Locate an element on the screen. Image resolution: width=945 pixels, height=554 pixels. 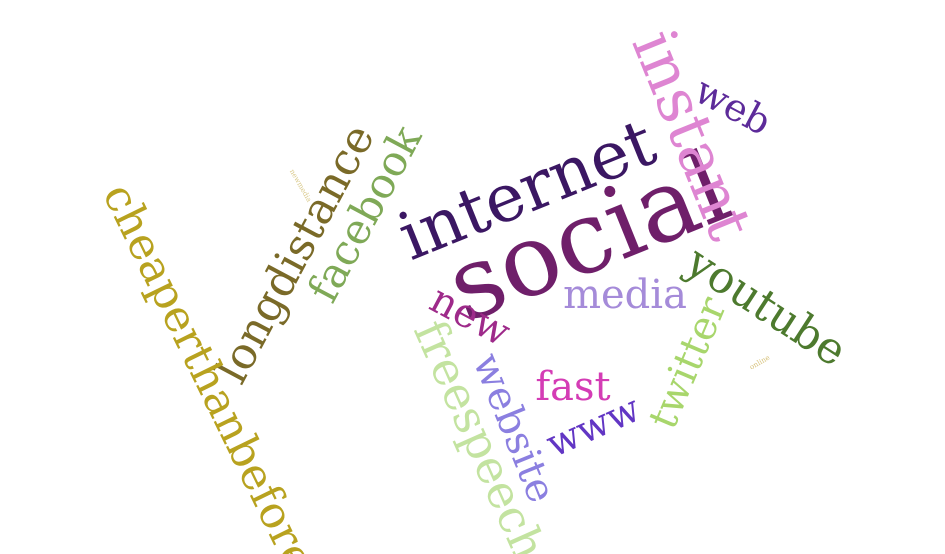
word-fast: fast is located at coordinates (573, 387).